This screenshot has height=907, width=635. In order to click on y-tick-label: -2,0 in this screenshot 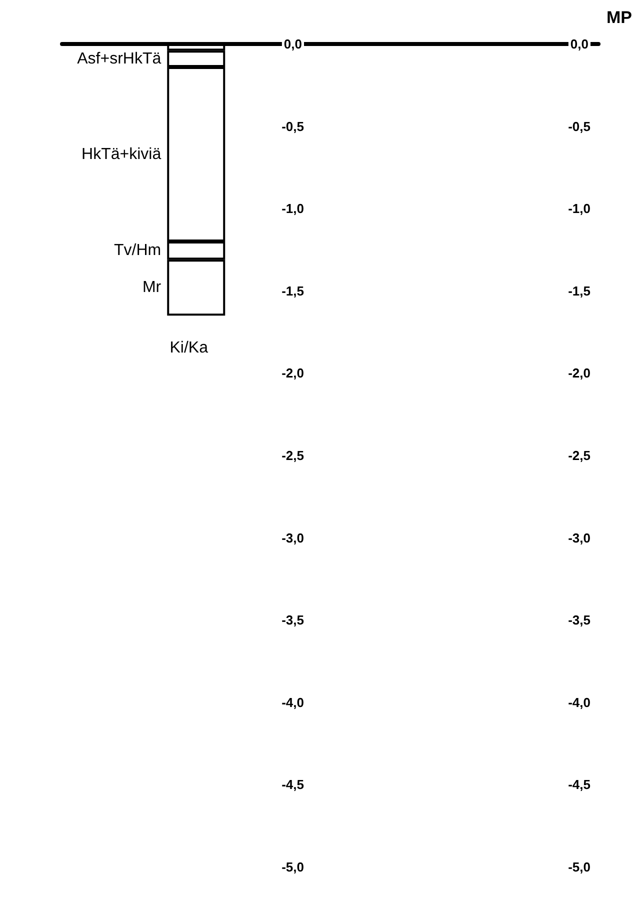, I will do `click(293, 373)`.